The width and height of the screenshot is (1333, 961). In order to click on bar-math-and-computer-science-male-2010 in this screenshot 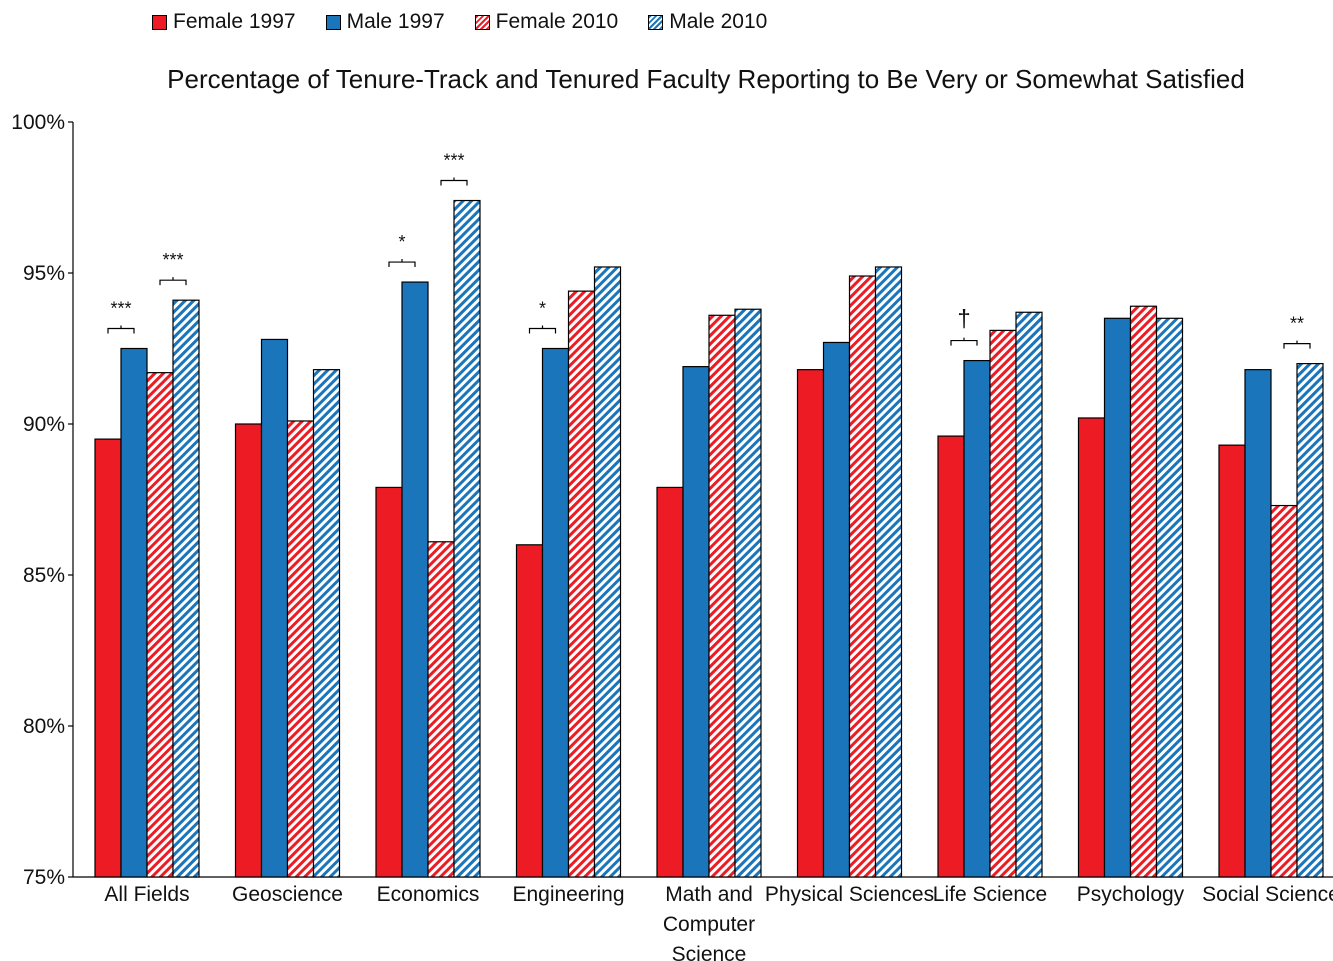, I will do `click(748, 593)`.